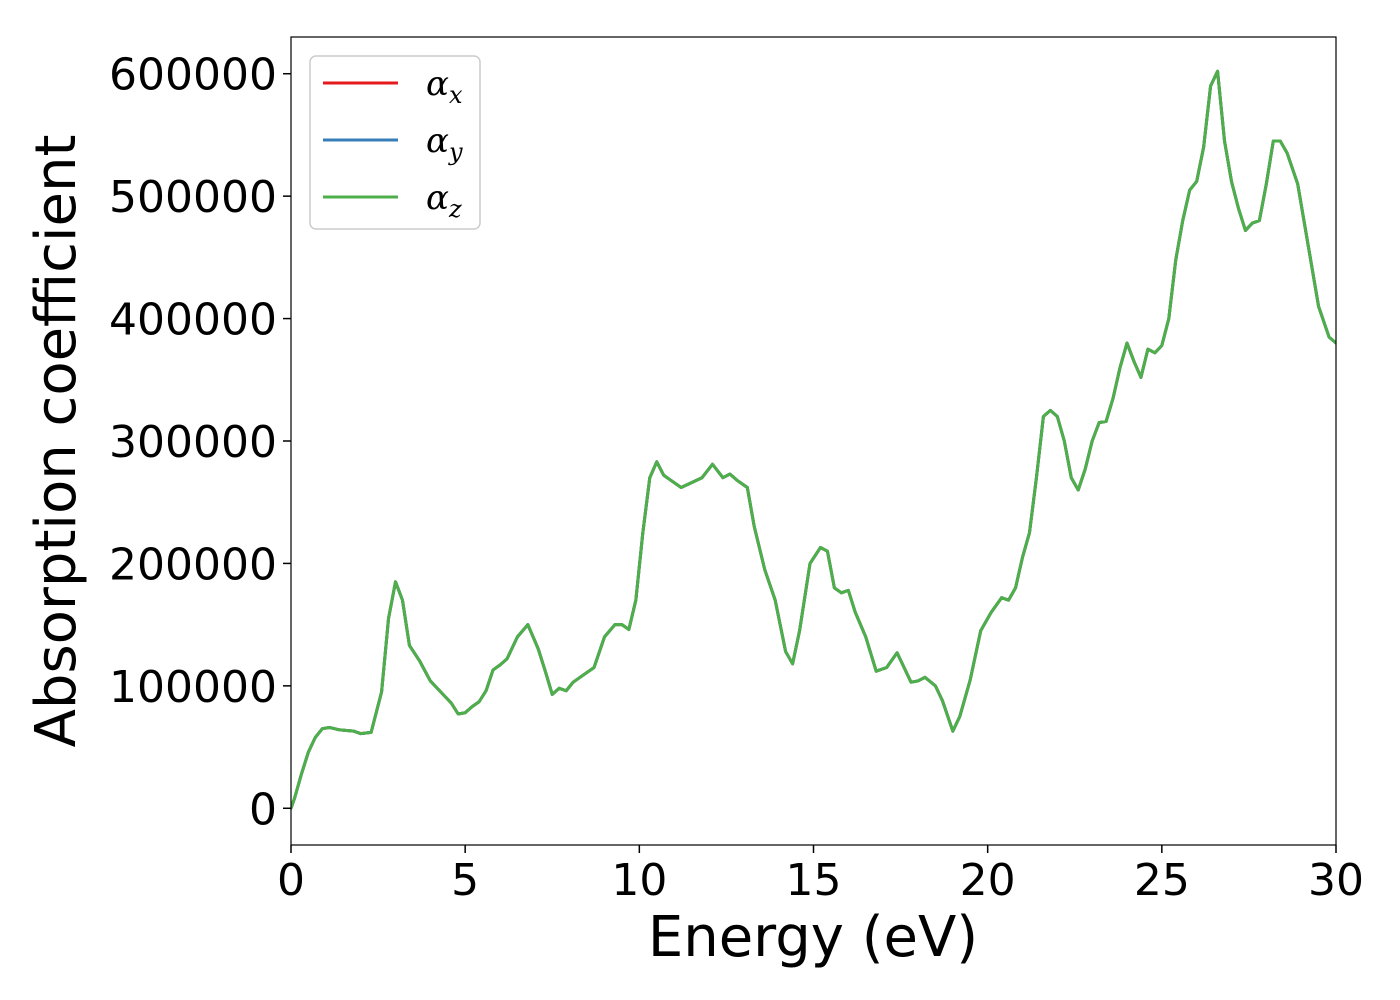 Image resolution: width=1400 pixels, height=1000 pixels. I want to click on legend-label-alpha-z: αz, so click(444, 200).